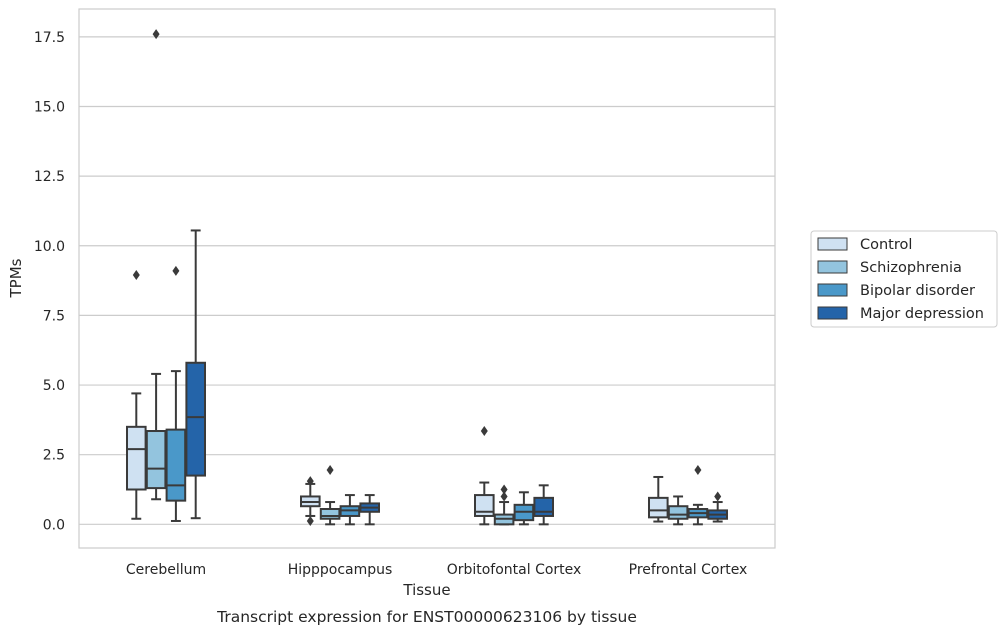  What do you see at coordinates (340, 570) in the screenshot?
I see `x-tick-label: Hipppocampus` at bounding box center [340, 570].